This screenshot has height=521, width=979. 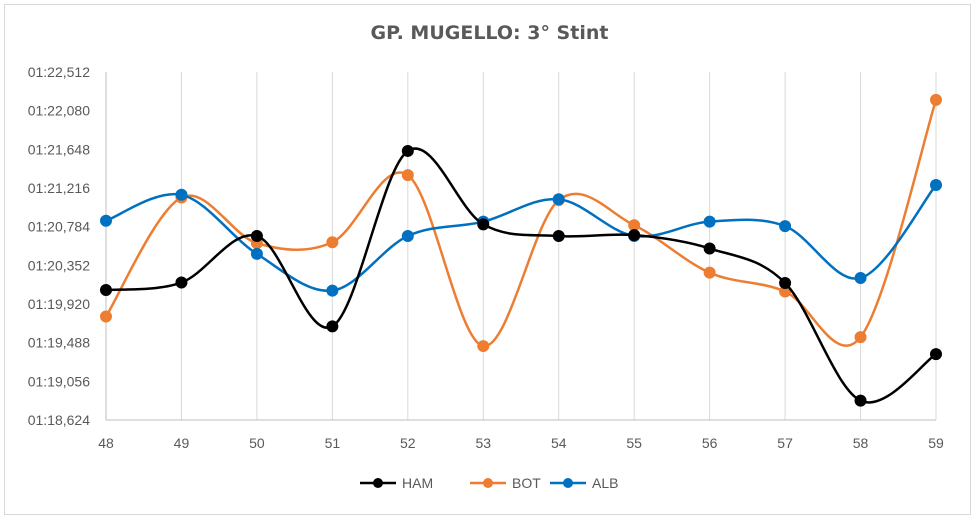 I want to click on x-tick-label: 55, so click(x=634, y=443).